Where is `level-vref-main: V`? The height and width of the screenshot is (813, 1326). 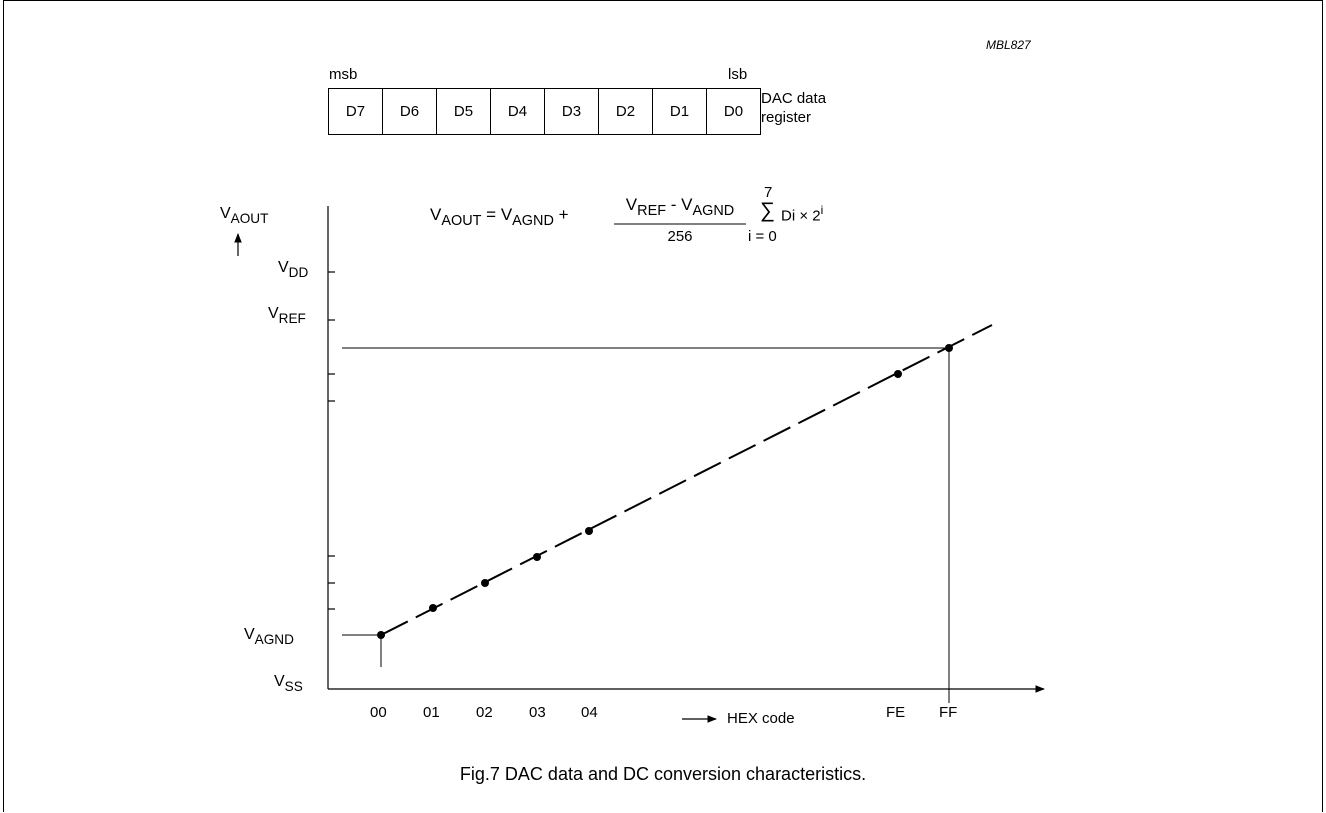 level-vref-main: V is located at coordinates (273, 313).